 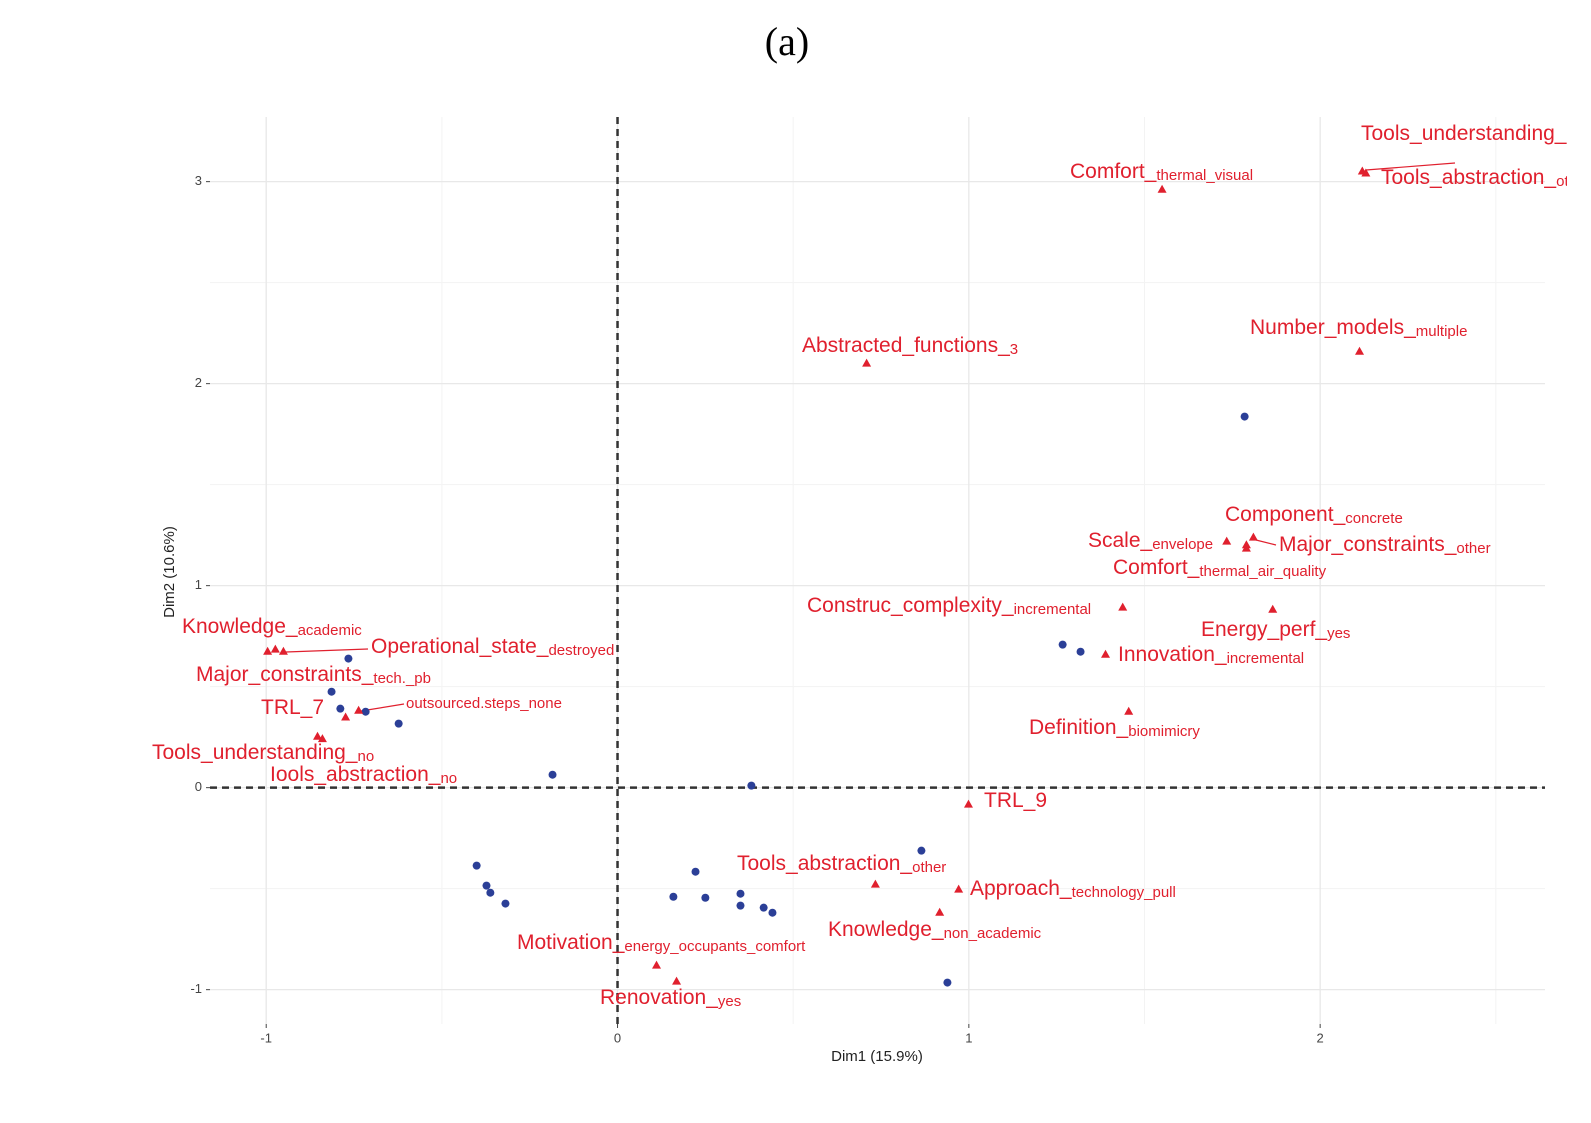 What do you see at coordinates (1164, 731) in the screenshot?
I see `label-sub: biomimicry` at bounding box center [1164, 731].